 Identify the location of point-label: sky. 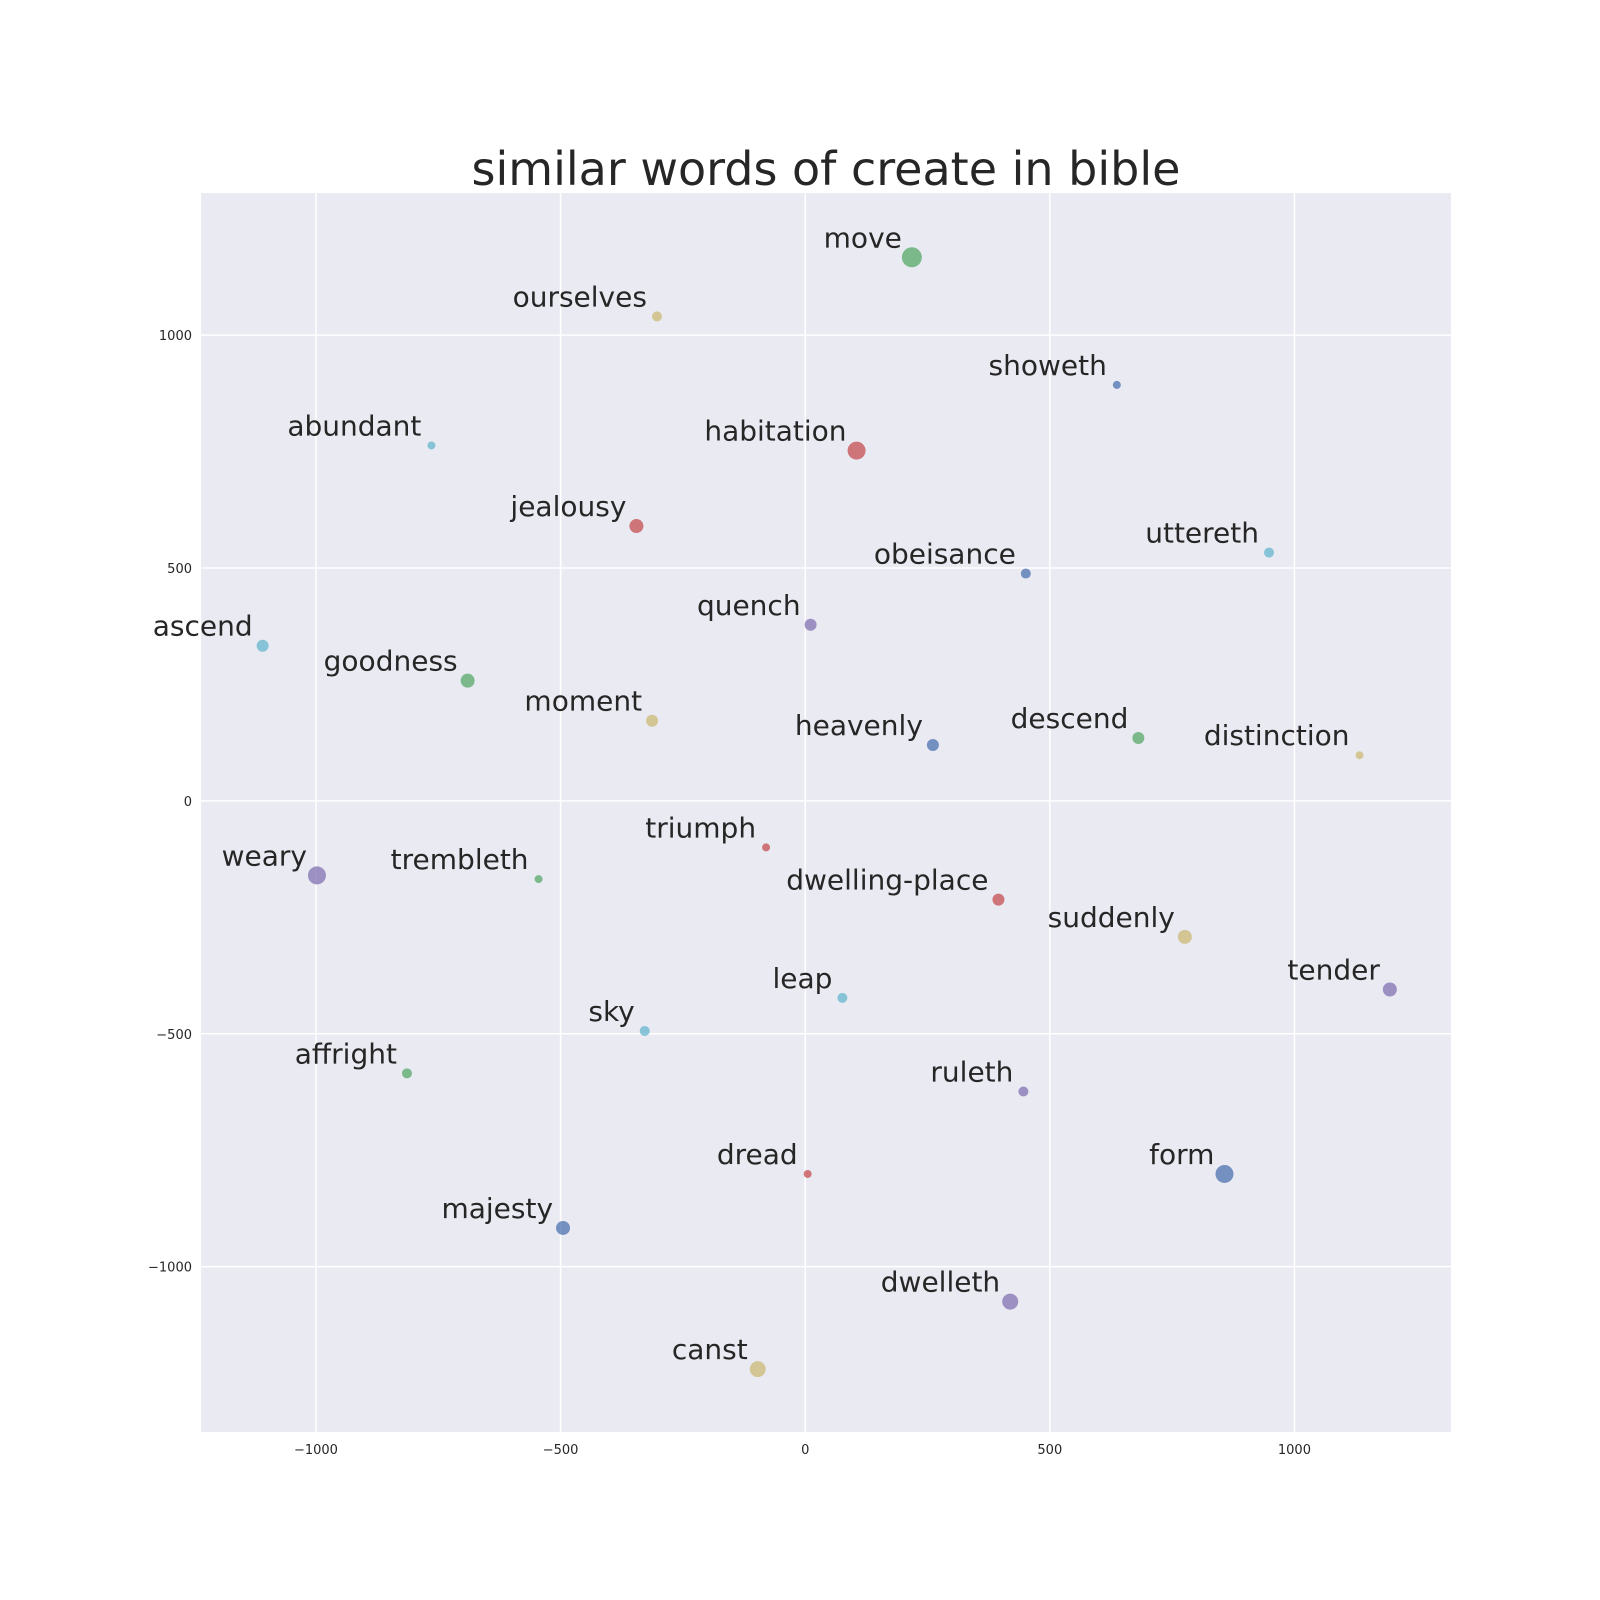
(611, 1011).